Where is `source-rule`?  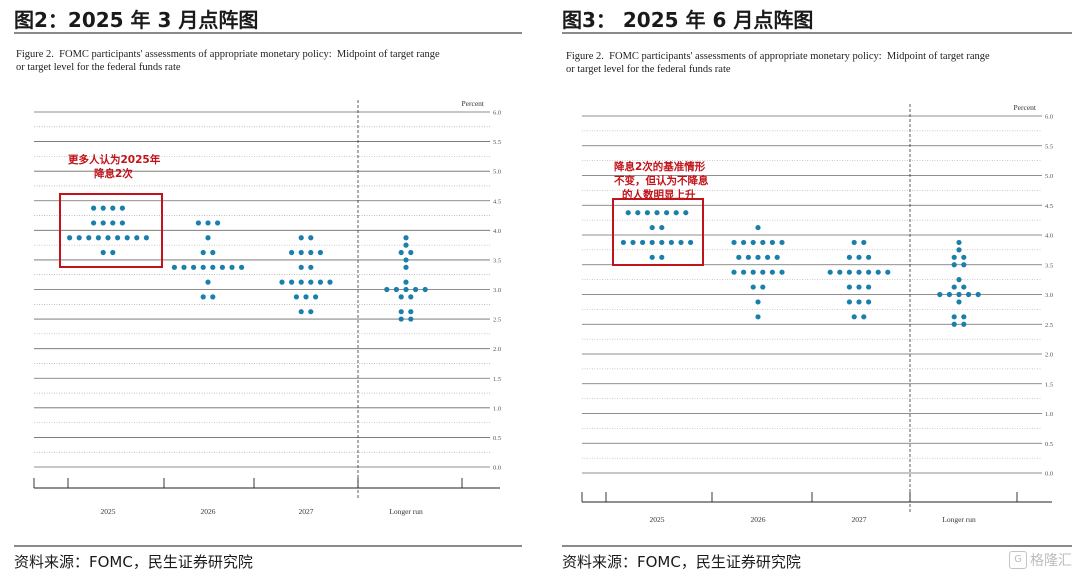
source-rule is located at coordinates (817, 546).